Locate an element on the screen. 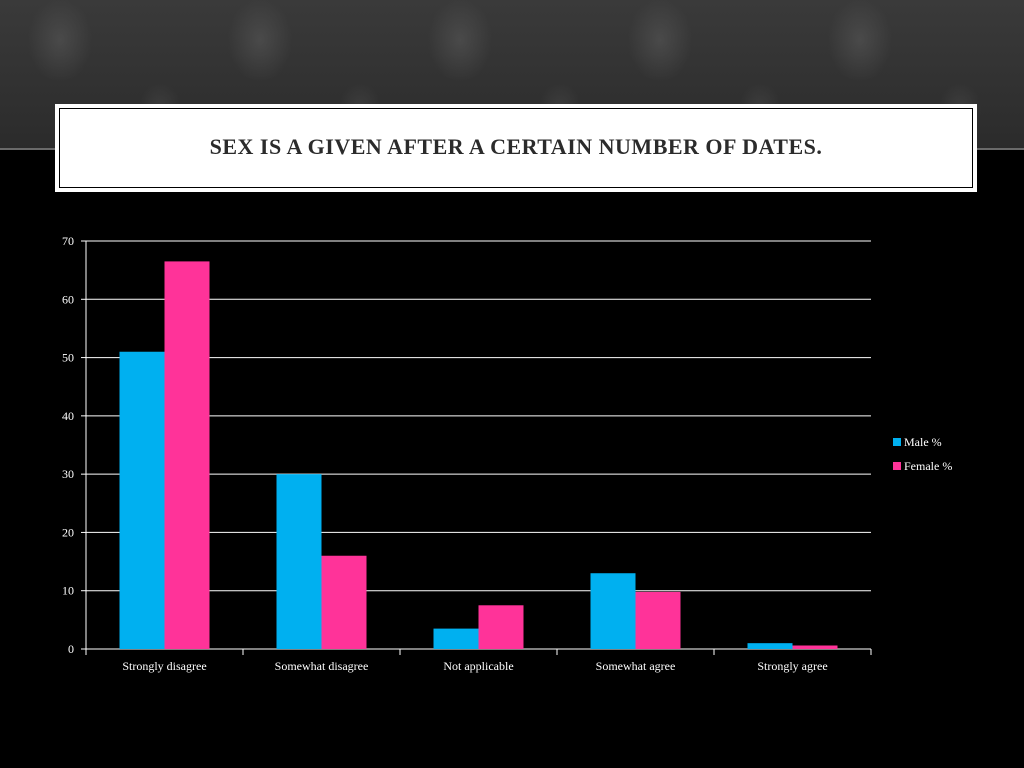 The height and width of the screenshot is (768, 1024). x-tick-label: Strongly disagree is located at coordinates (164, 666).